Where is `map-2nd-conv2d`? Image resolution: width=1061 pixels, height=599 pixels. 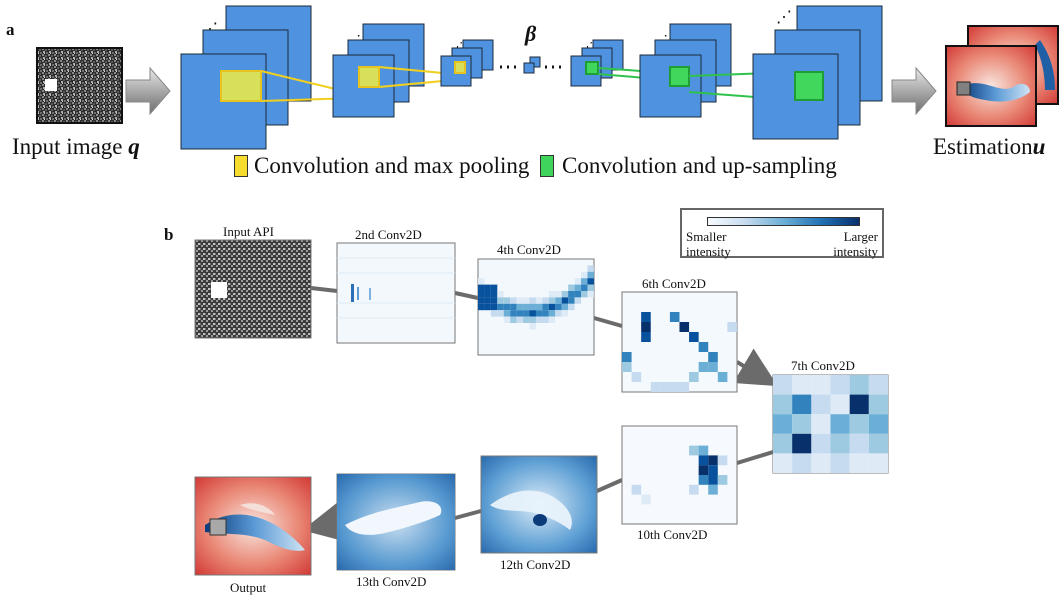
map-2nd-conv2d is located at coordinates (396, 293).